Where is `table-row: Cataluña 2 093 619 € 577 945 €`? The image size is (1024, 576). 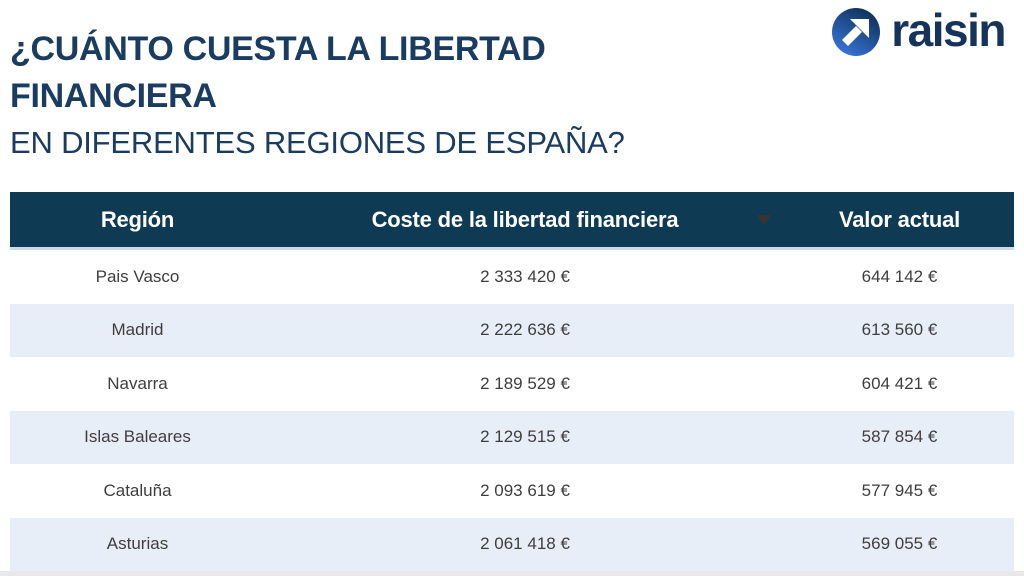
table-row: Cataluña 2 093 619 € 577 945 € is located at coordinates (512, 491).